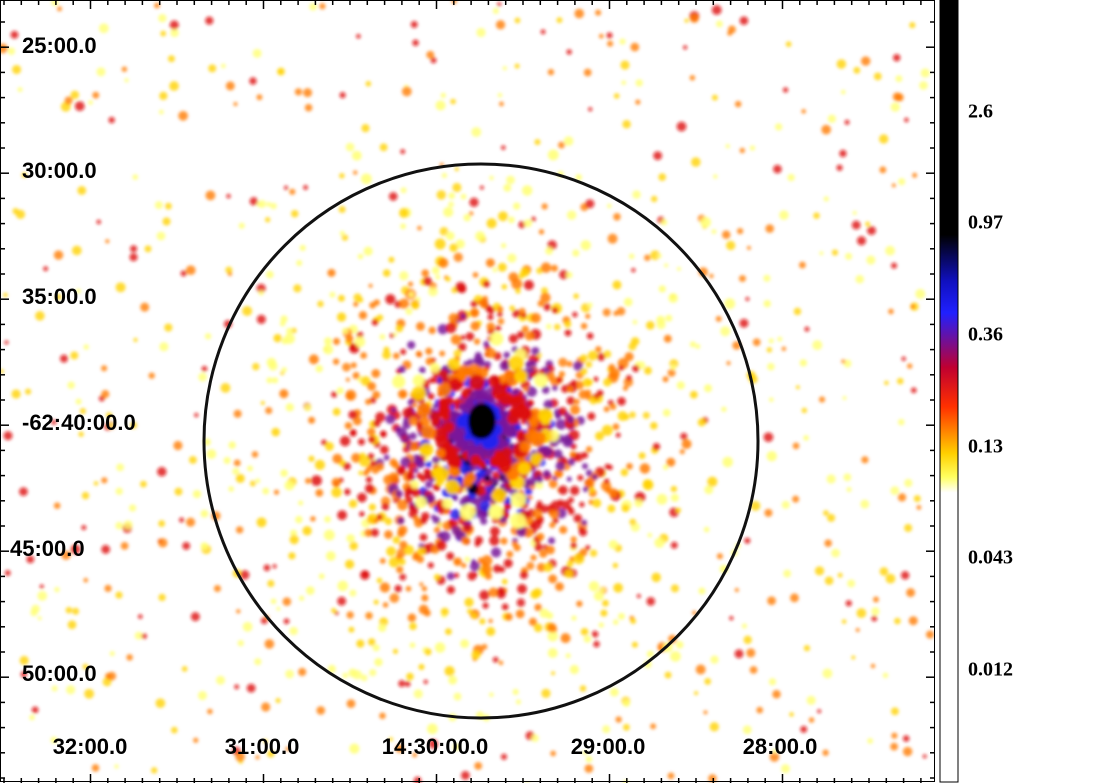 The width and height of the screenshot is (1103, 783). Describe the element at coordinates (262, 746) in the screenshot. I see `x-axis-label: 31:00.0` at that location.